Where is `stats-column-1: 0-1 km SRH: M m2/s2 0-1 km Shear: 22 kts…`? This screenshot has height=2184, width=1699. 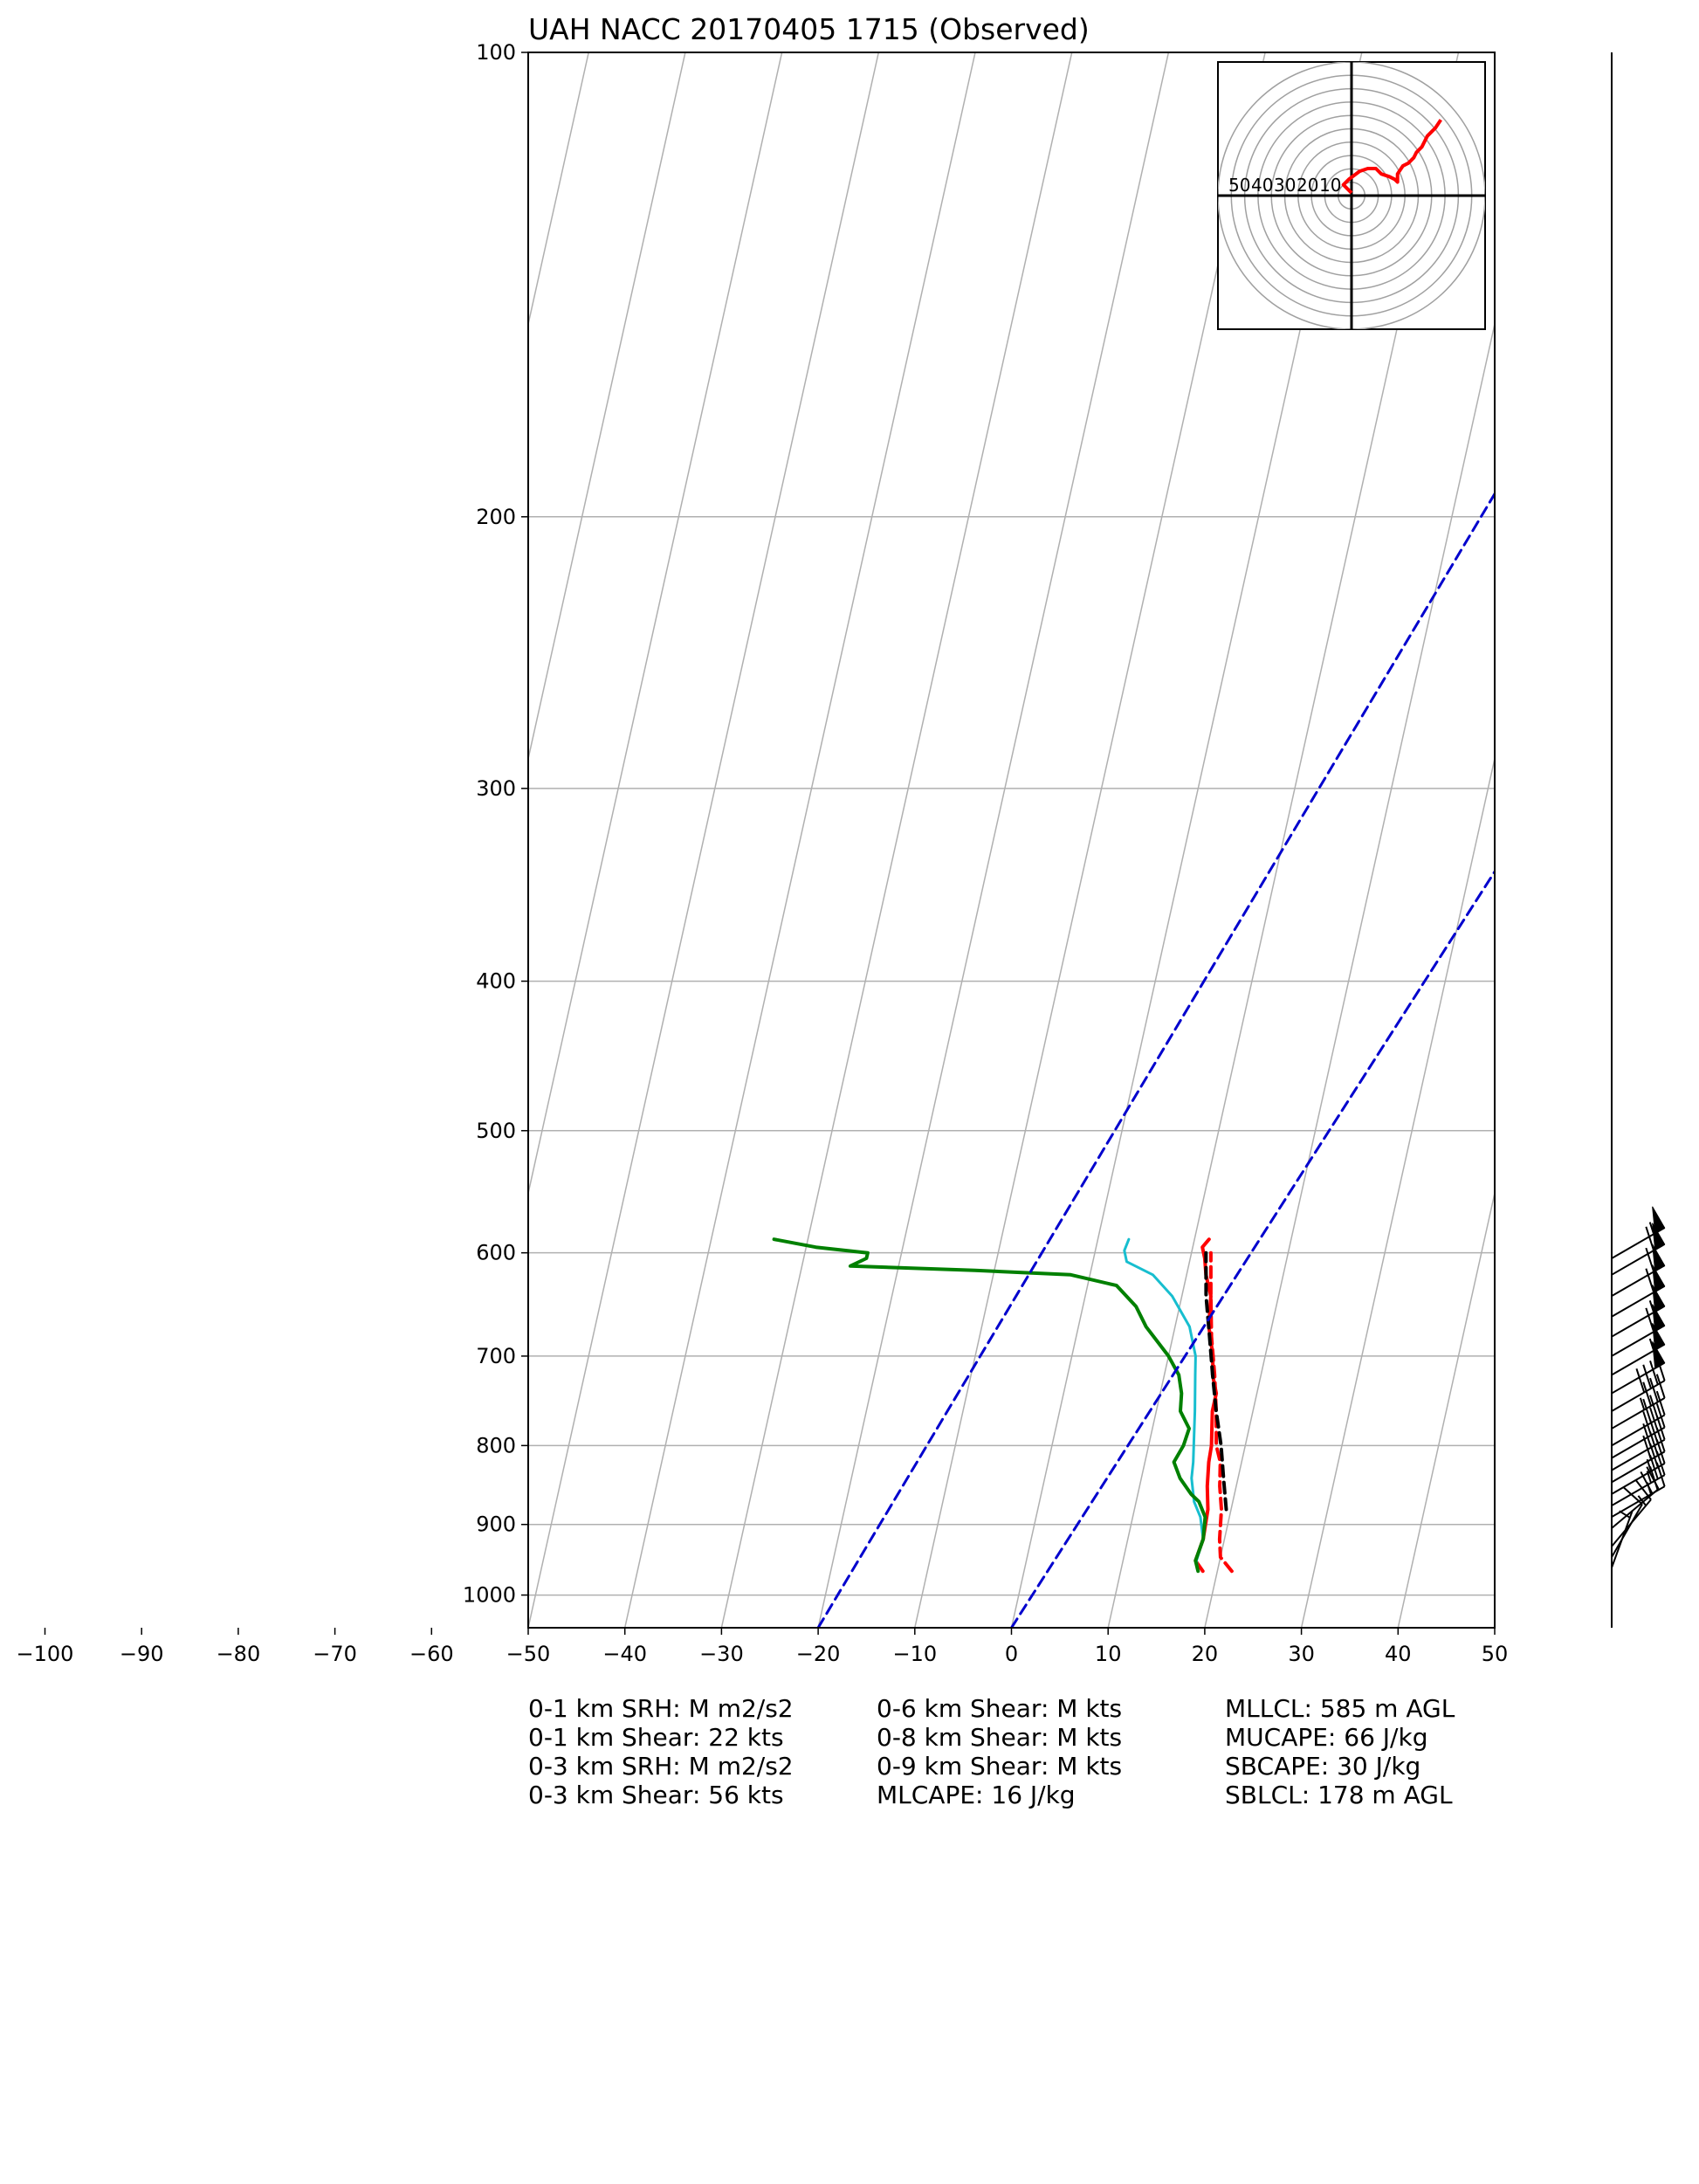 stats-column-1: 0-1 km SRH: M m2/s2 0-1 km Shear: 22 kts… is located at coordinates (661, 1751).